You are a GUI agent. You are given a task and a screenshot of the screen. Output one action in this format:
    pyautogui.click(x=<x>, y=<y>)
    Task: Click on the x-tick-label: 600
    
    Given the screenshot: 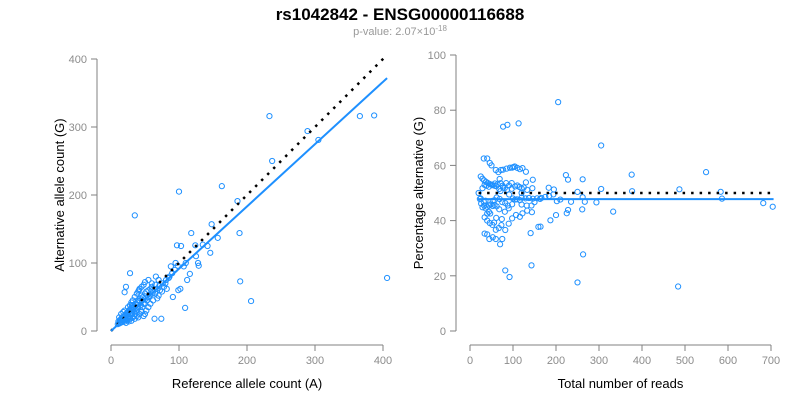 What is the action you would take?
    pyautogui.click(x=728, y=361)
    